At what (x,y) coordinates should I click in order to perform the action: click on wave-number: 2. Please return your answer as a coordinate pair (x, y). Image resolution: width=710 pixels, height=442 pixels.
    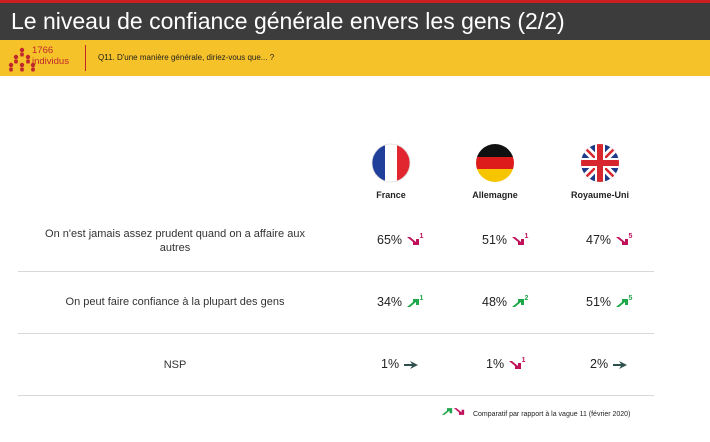
    Looking at the image, I should click on (526, 298).